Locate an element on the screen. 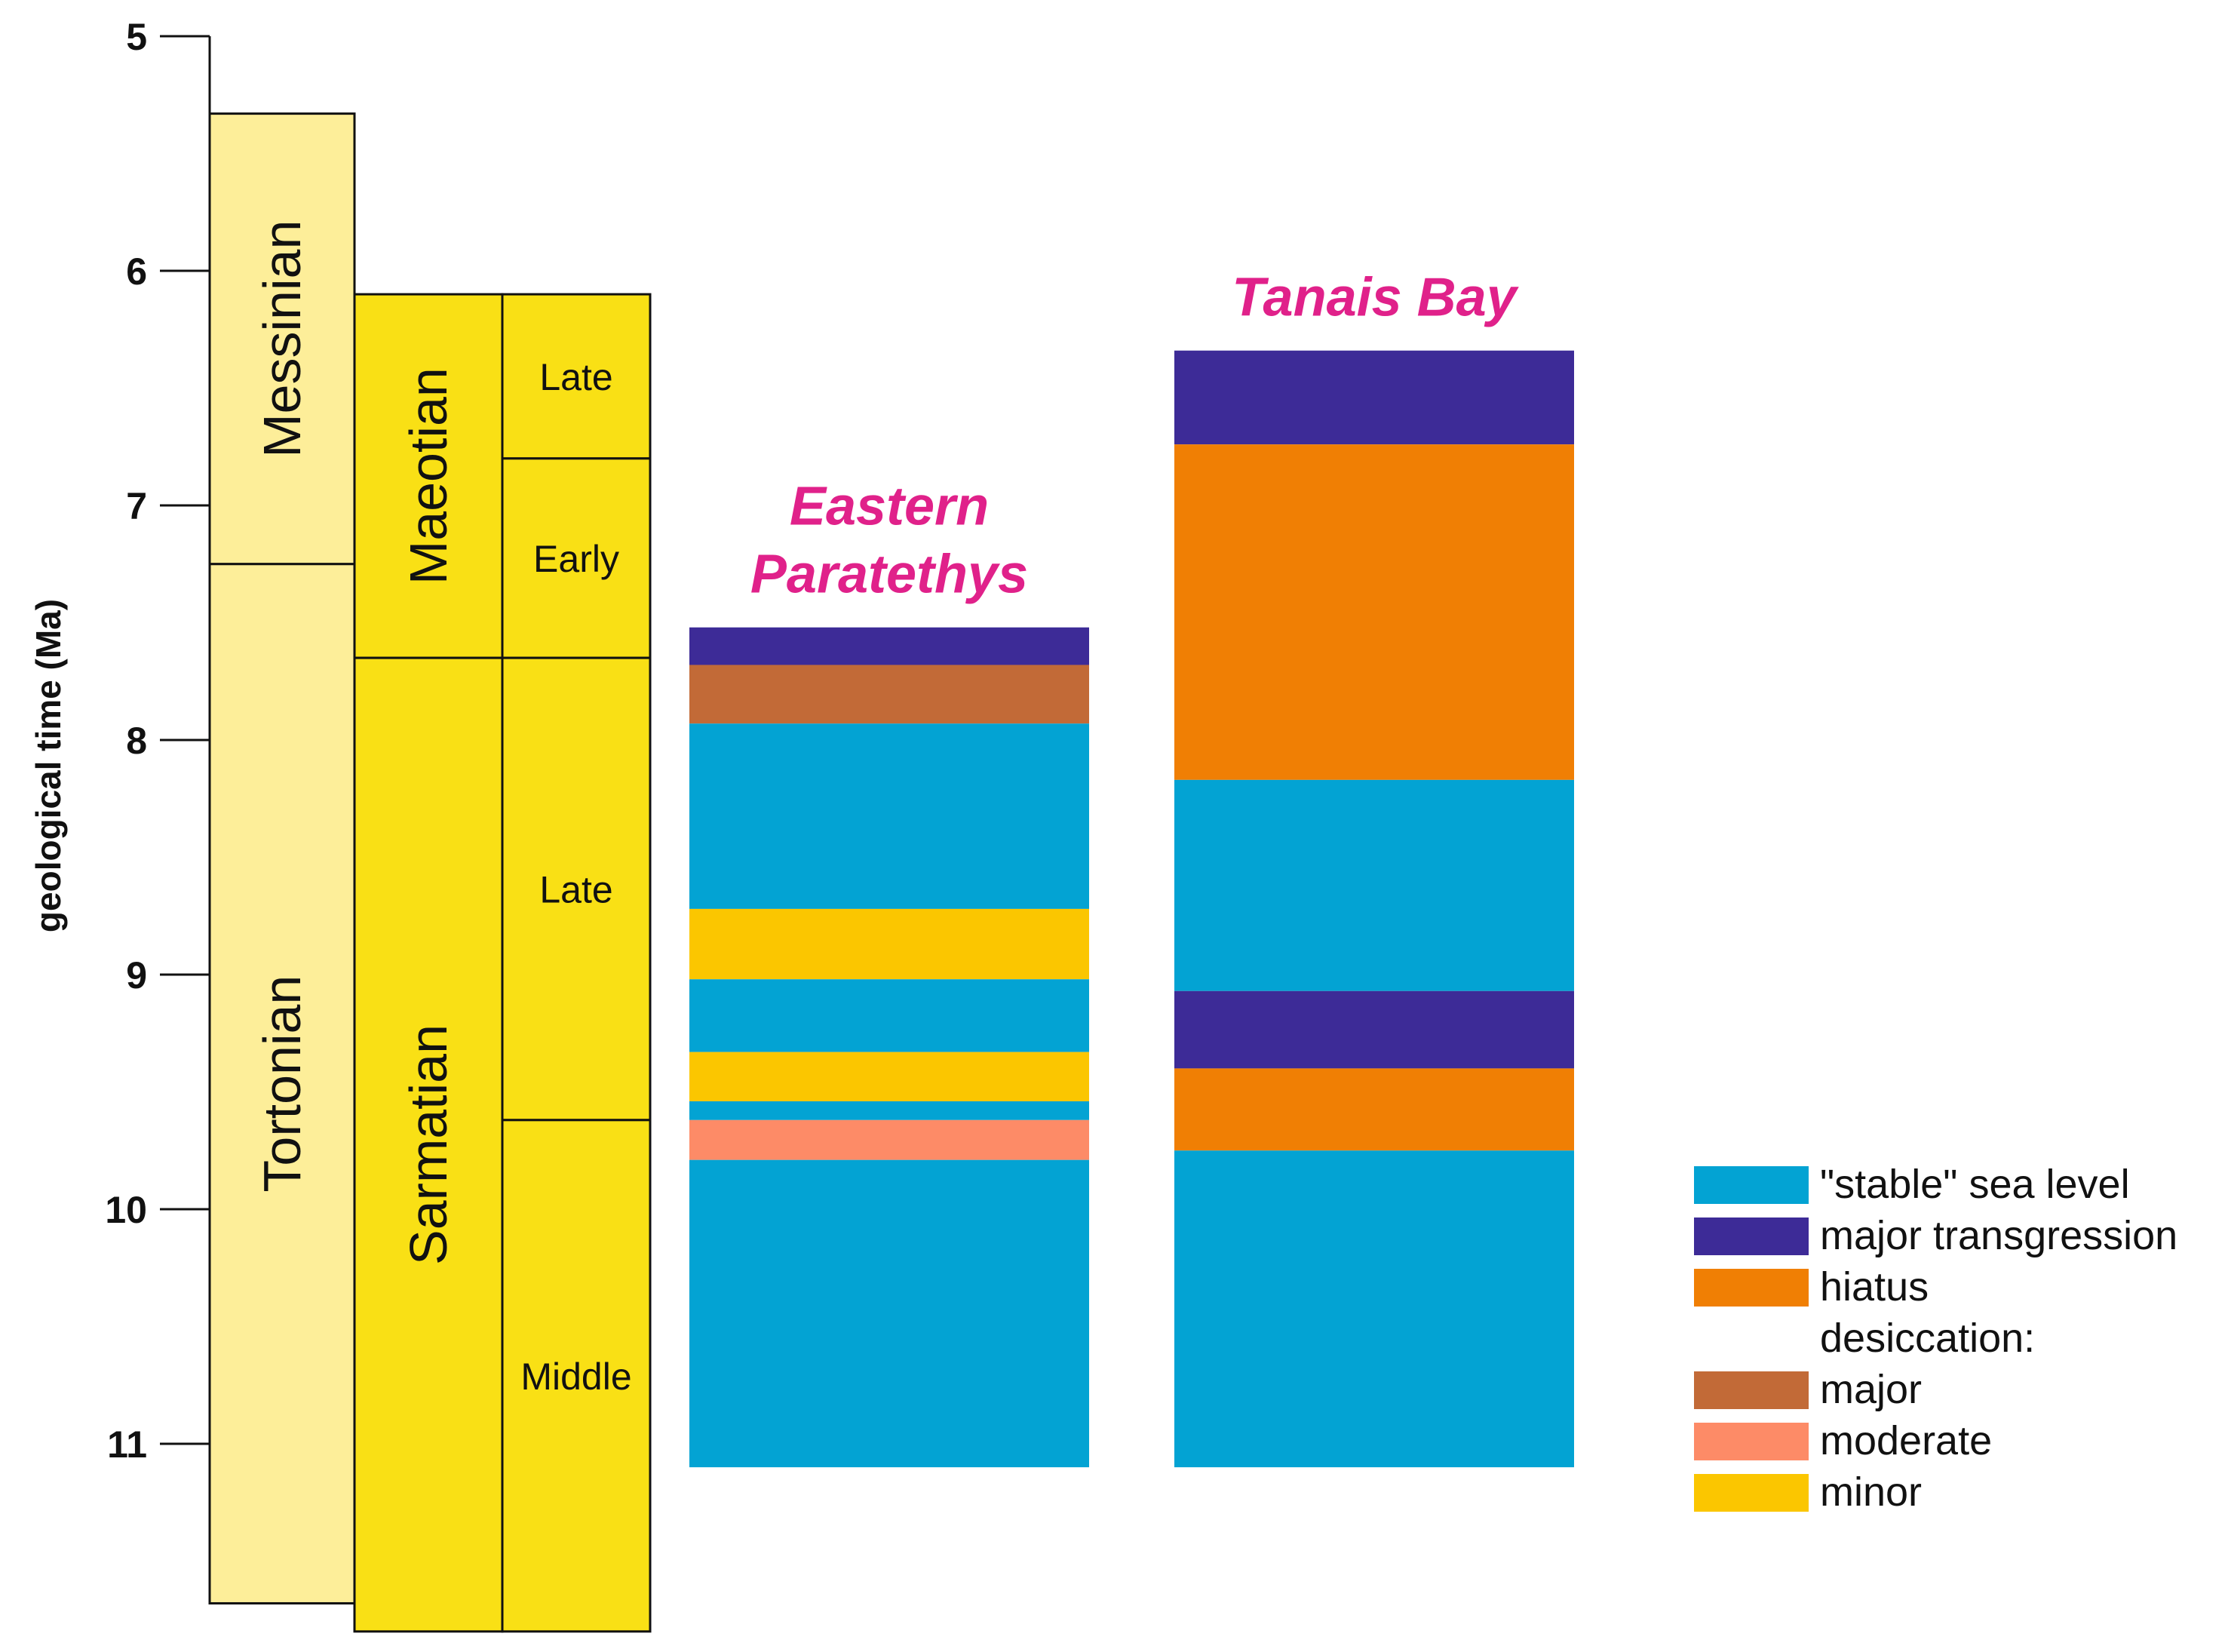 This screenshot has height=1652, width=2228. legend-swatch-moderate is located at coordinates (1751, 1441).